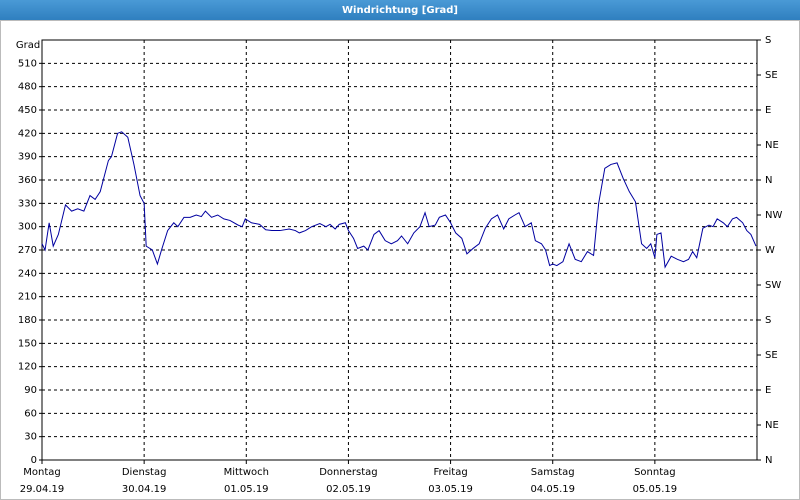 This screenshot has height=500, width=800. I want to click on y-tick-label: 510, so click(27, 63).